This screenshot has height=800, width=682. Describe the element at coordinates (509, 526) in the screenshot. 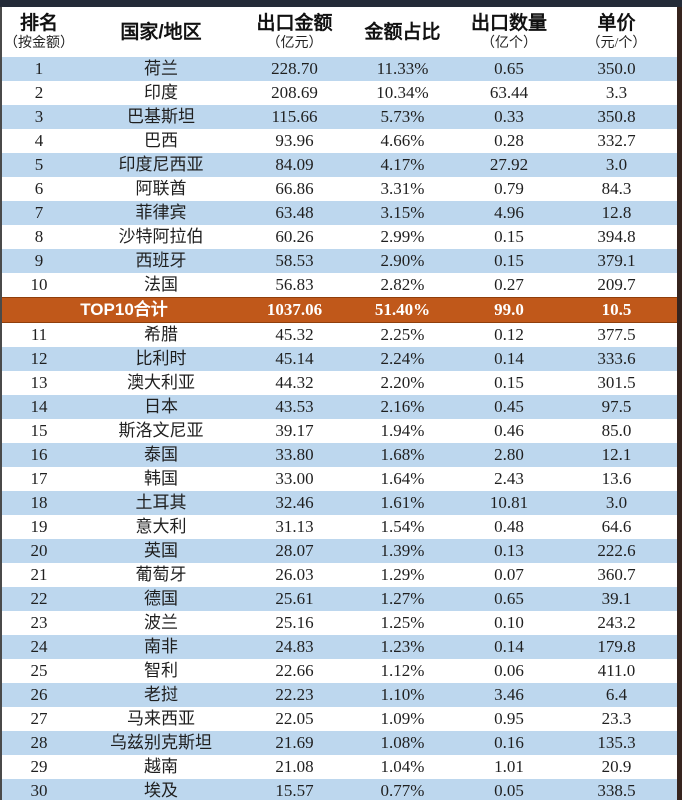

I see `cell-quantity: 0.48` at that location.